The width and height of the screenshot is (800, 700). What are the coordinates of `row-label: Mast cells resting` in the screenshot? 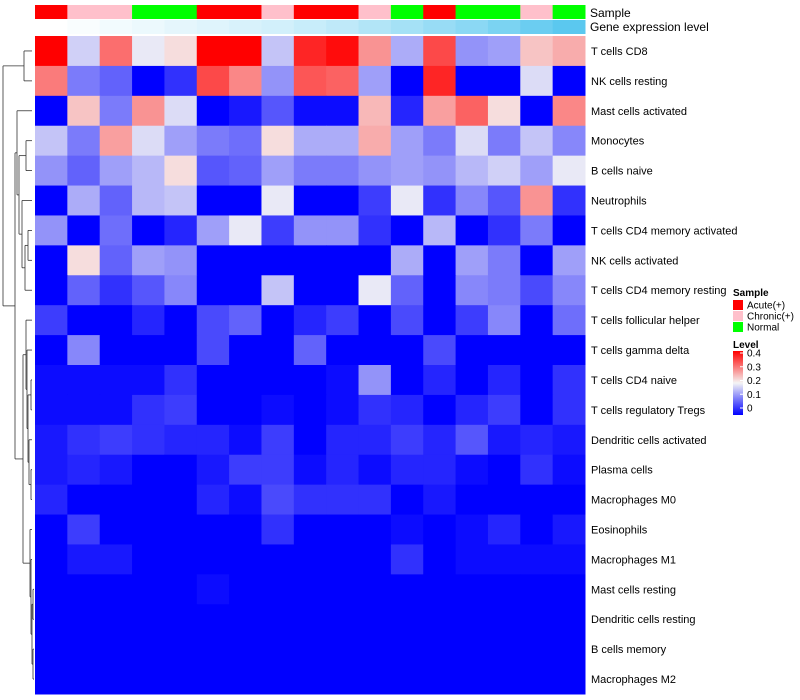 It's located at (633, 590).